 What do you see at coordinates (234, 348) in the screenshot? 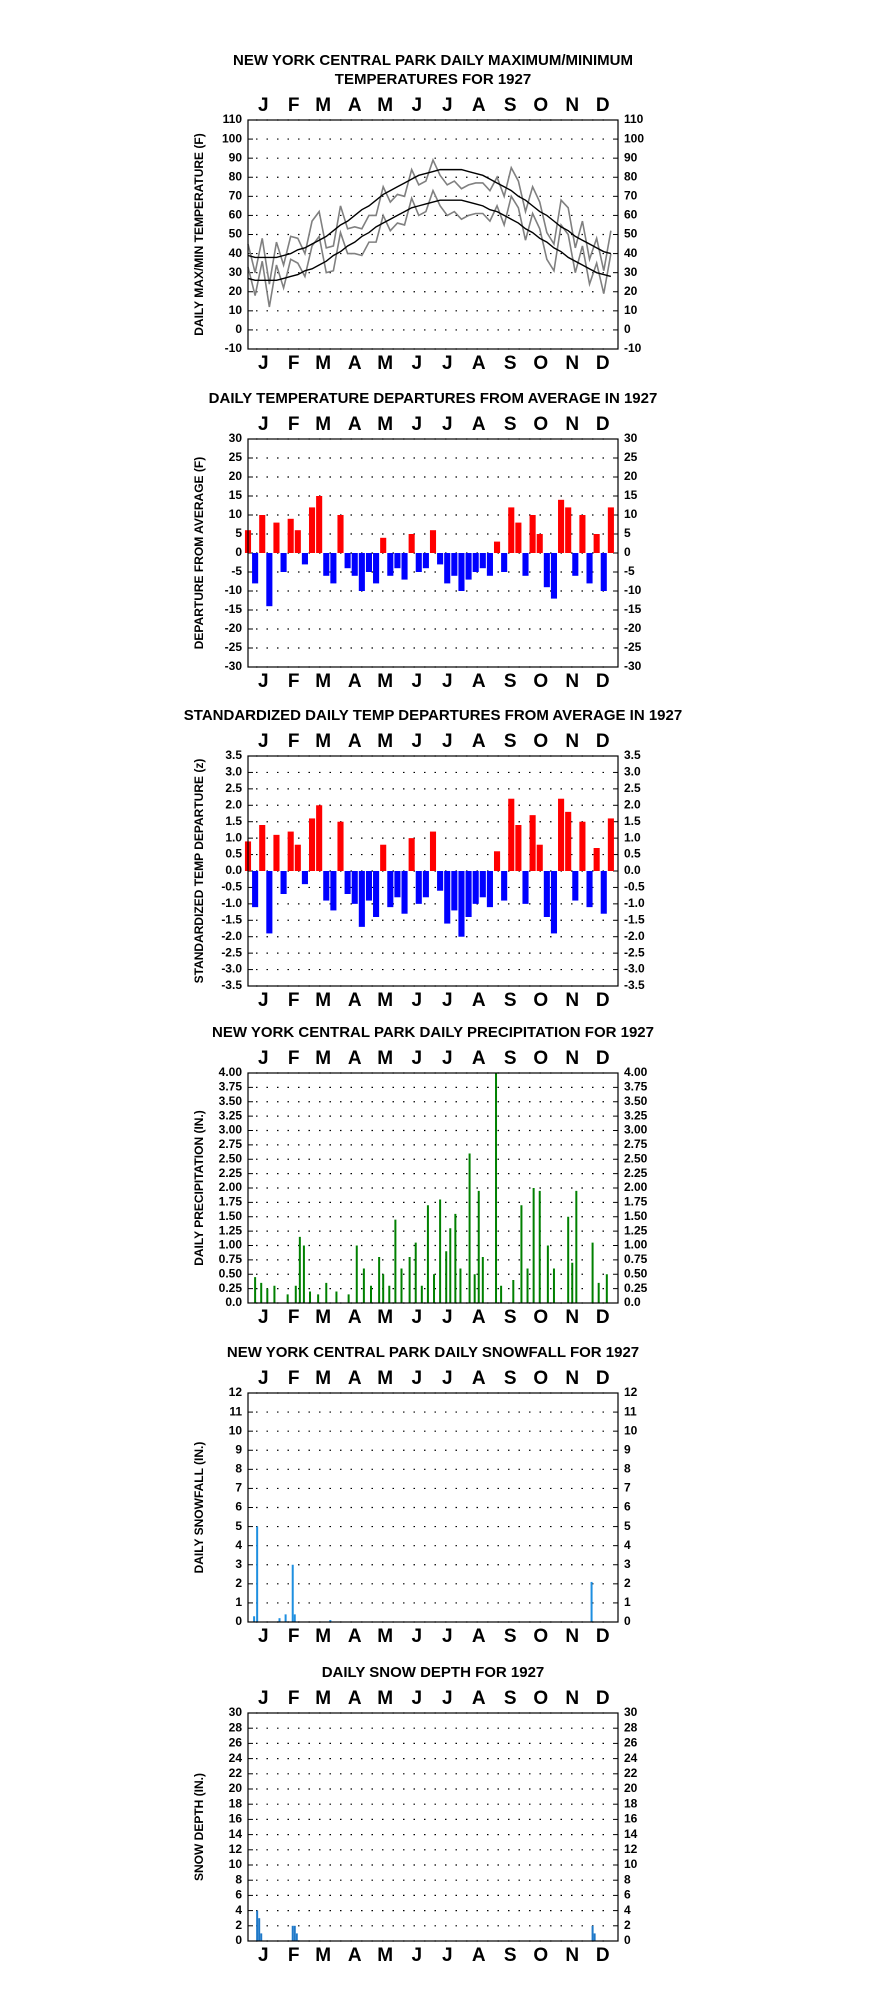
I see `y-tick-label: -10` at bounding box center [234, 348].